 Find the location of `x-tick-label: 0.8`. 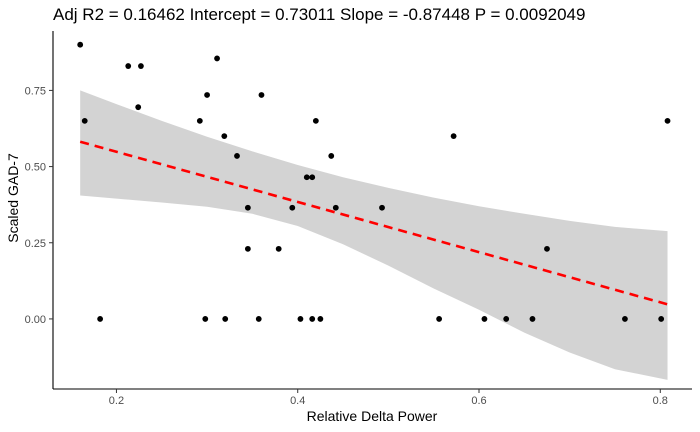

x-tick-label: 0.8 is located at coordinates (660, 401).